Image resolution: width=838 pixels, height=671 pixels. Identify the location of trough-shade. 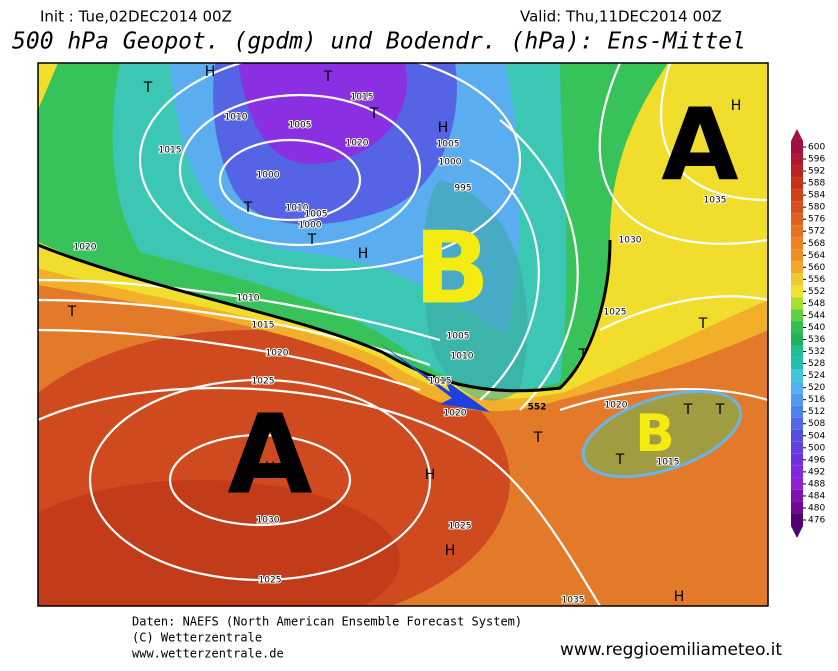
(475, 290).